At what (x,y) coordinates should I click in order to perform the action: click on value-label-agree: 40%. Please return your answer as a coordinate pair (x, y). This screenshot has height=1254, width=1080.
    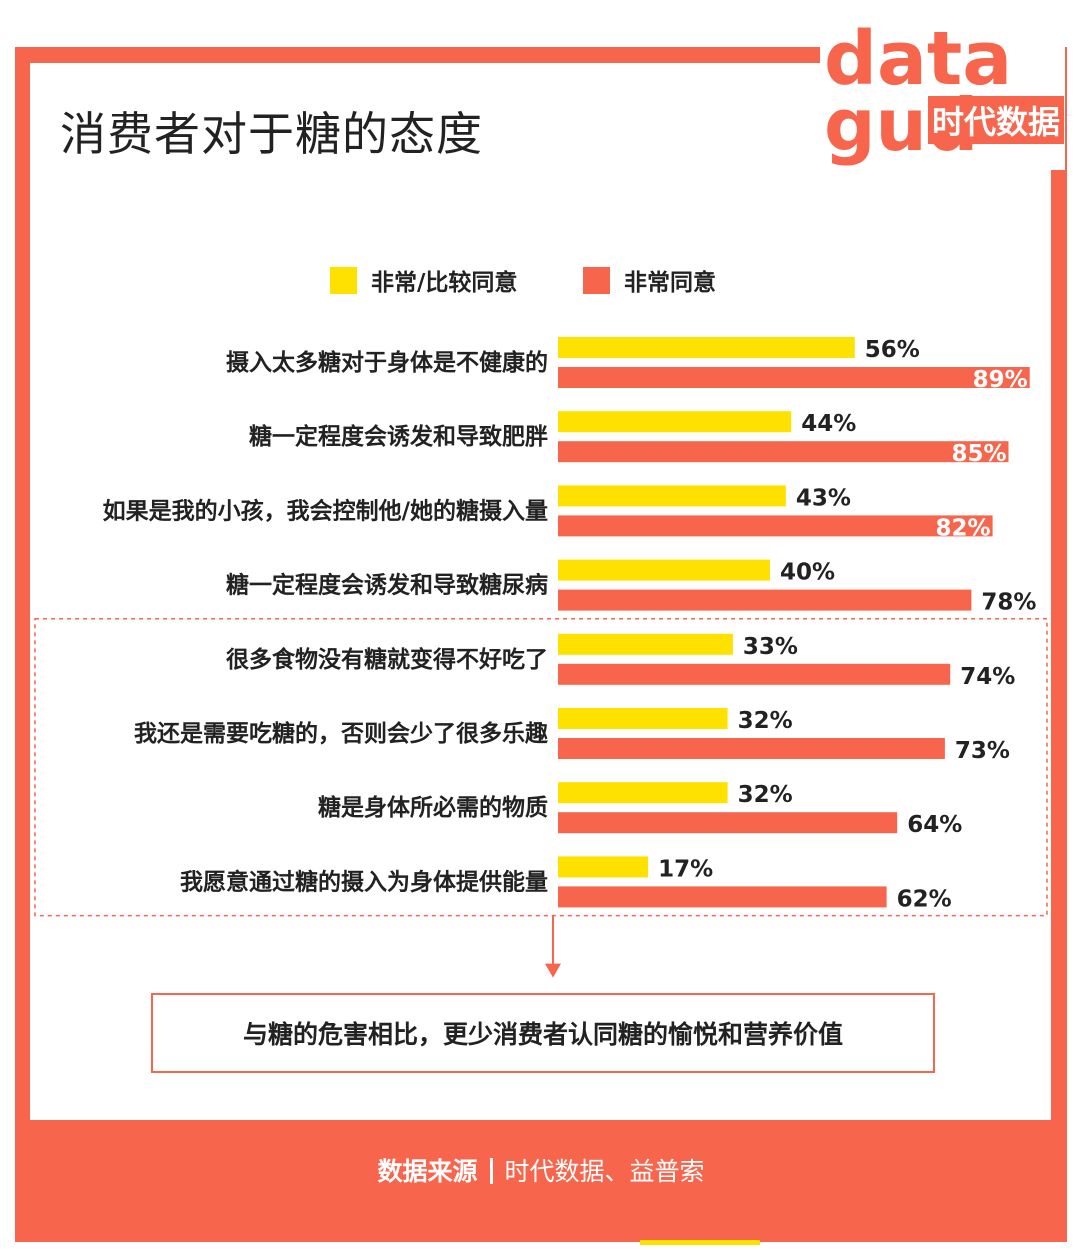
    Looking at the image, I should click on (807, 573).